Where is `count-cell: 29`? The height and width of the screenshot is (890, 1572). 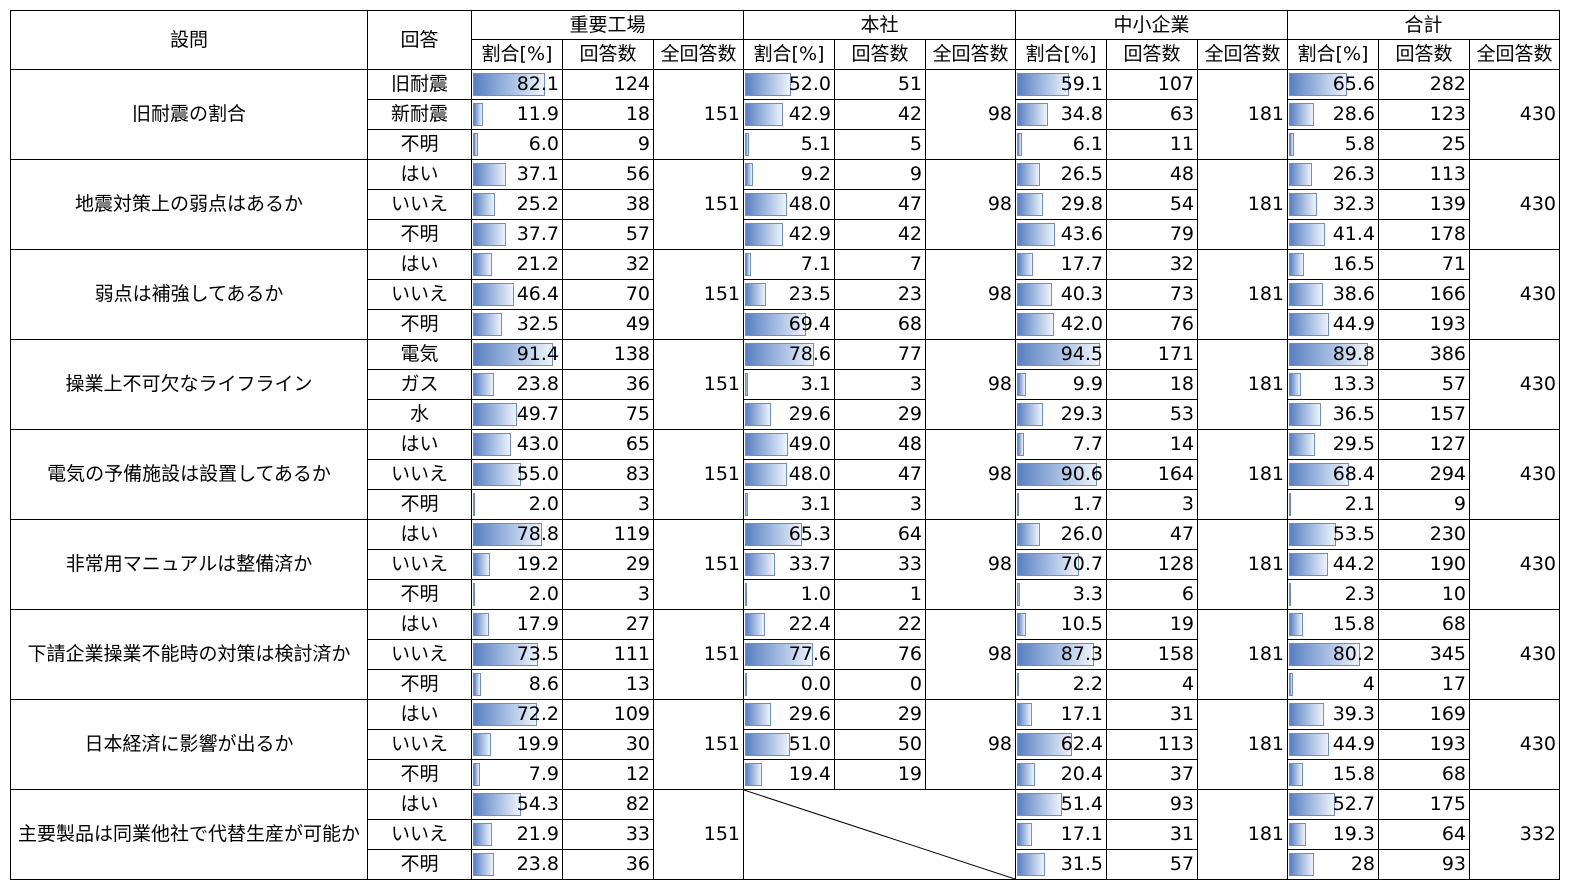
count-cell: 29 is located at coordinates (608, 564).